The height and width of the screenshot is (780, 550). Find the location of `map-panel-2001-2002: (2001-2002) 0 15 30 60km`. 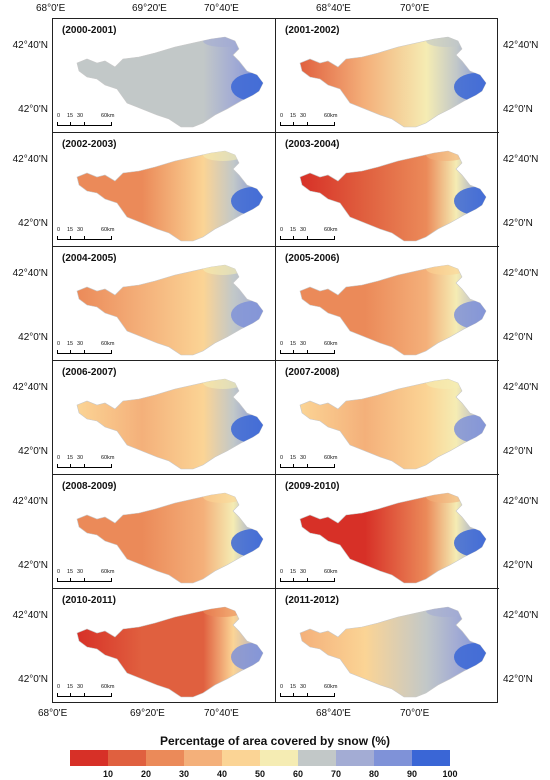

map-panel-2001-2002: (2001-2002) 0 15 30 60km is located at coordinates (387, 76).